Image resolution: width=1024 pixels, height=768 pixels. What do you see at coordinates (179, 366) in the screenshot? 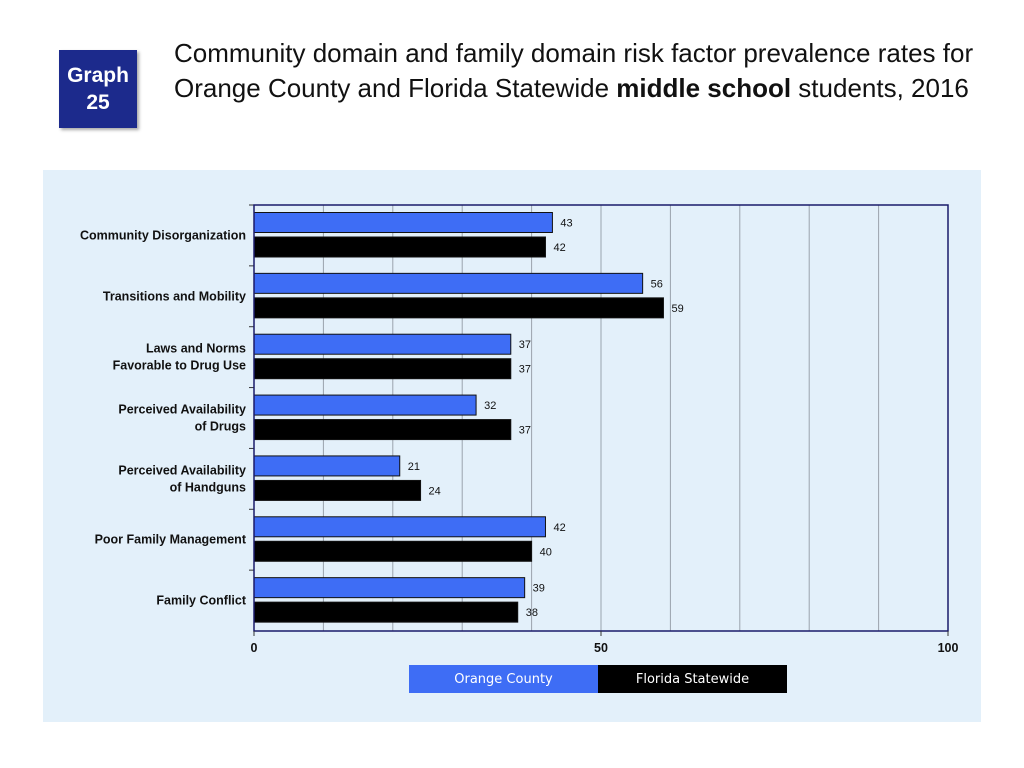
I see `category-label: Favorable to Drug Use` at bounding box center [179, 366].